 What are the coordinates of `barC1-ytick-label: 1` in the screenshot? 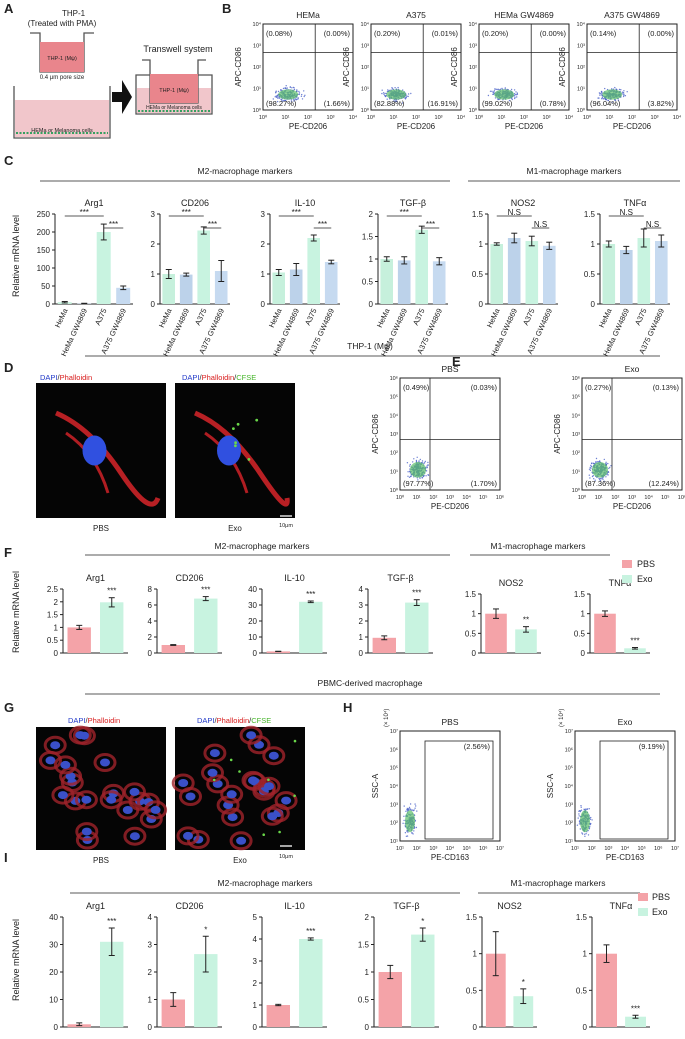 It's located at (153, 274).